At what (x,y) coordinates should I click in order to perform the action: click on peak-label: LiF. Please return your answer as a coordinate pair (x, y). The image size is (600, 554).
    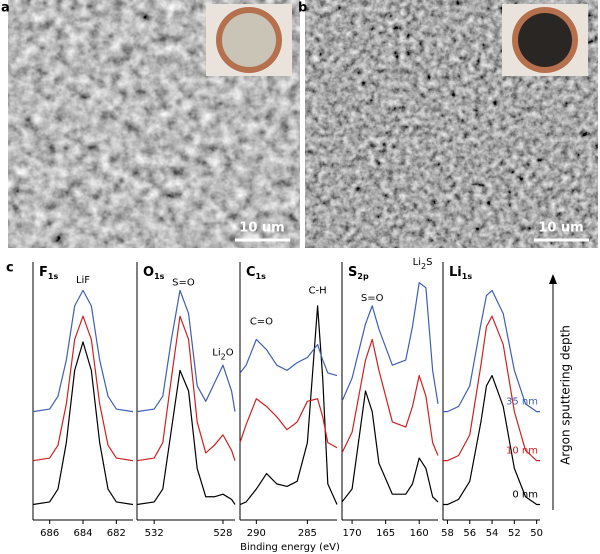
    Looking at the image, I should click on (83, 280).